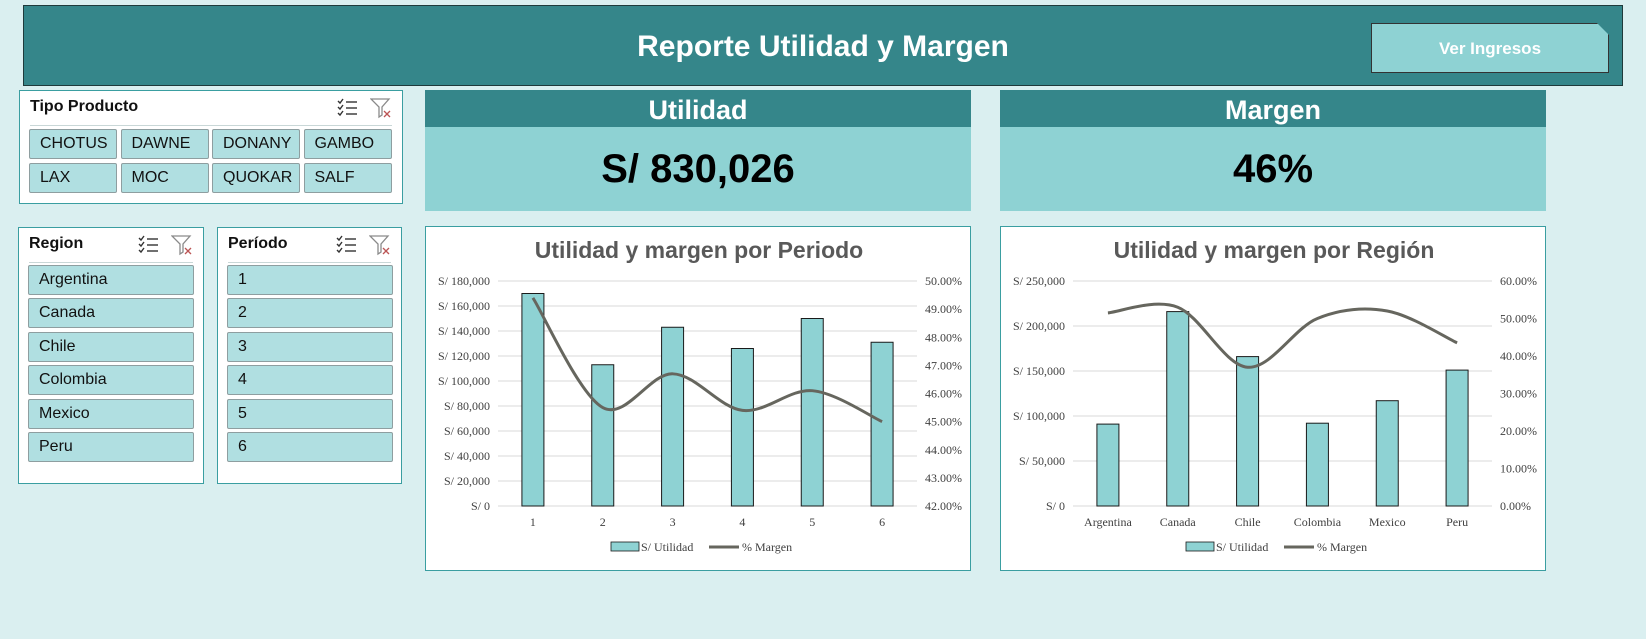  I want to click on slicer-item-tipo-producto-salf: SALF, so click(348, 178).